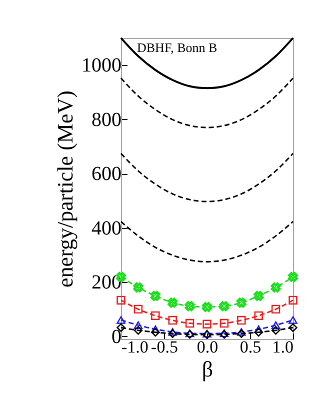 This screenshot has height=415, width=329. I want to click on y-tick-label: 0, so click(117, 337).